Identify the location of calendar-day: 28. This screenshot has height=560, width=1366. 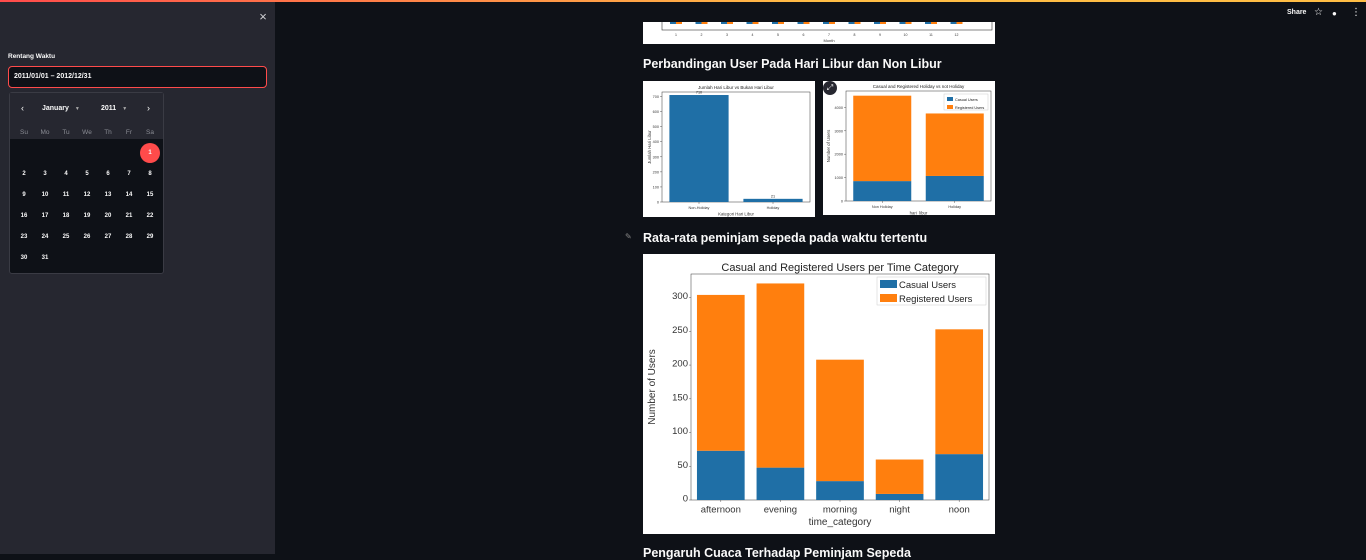
(129, 237).